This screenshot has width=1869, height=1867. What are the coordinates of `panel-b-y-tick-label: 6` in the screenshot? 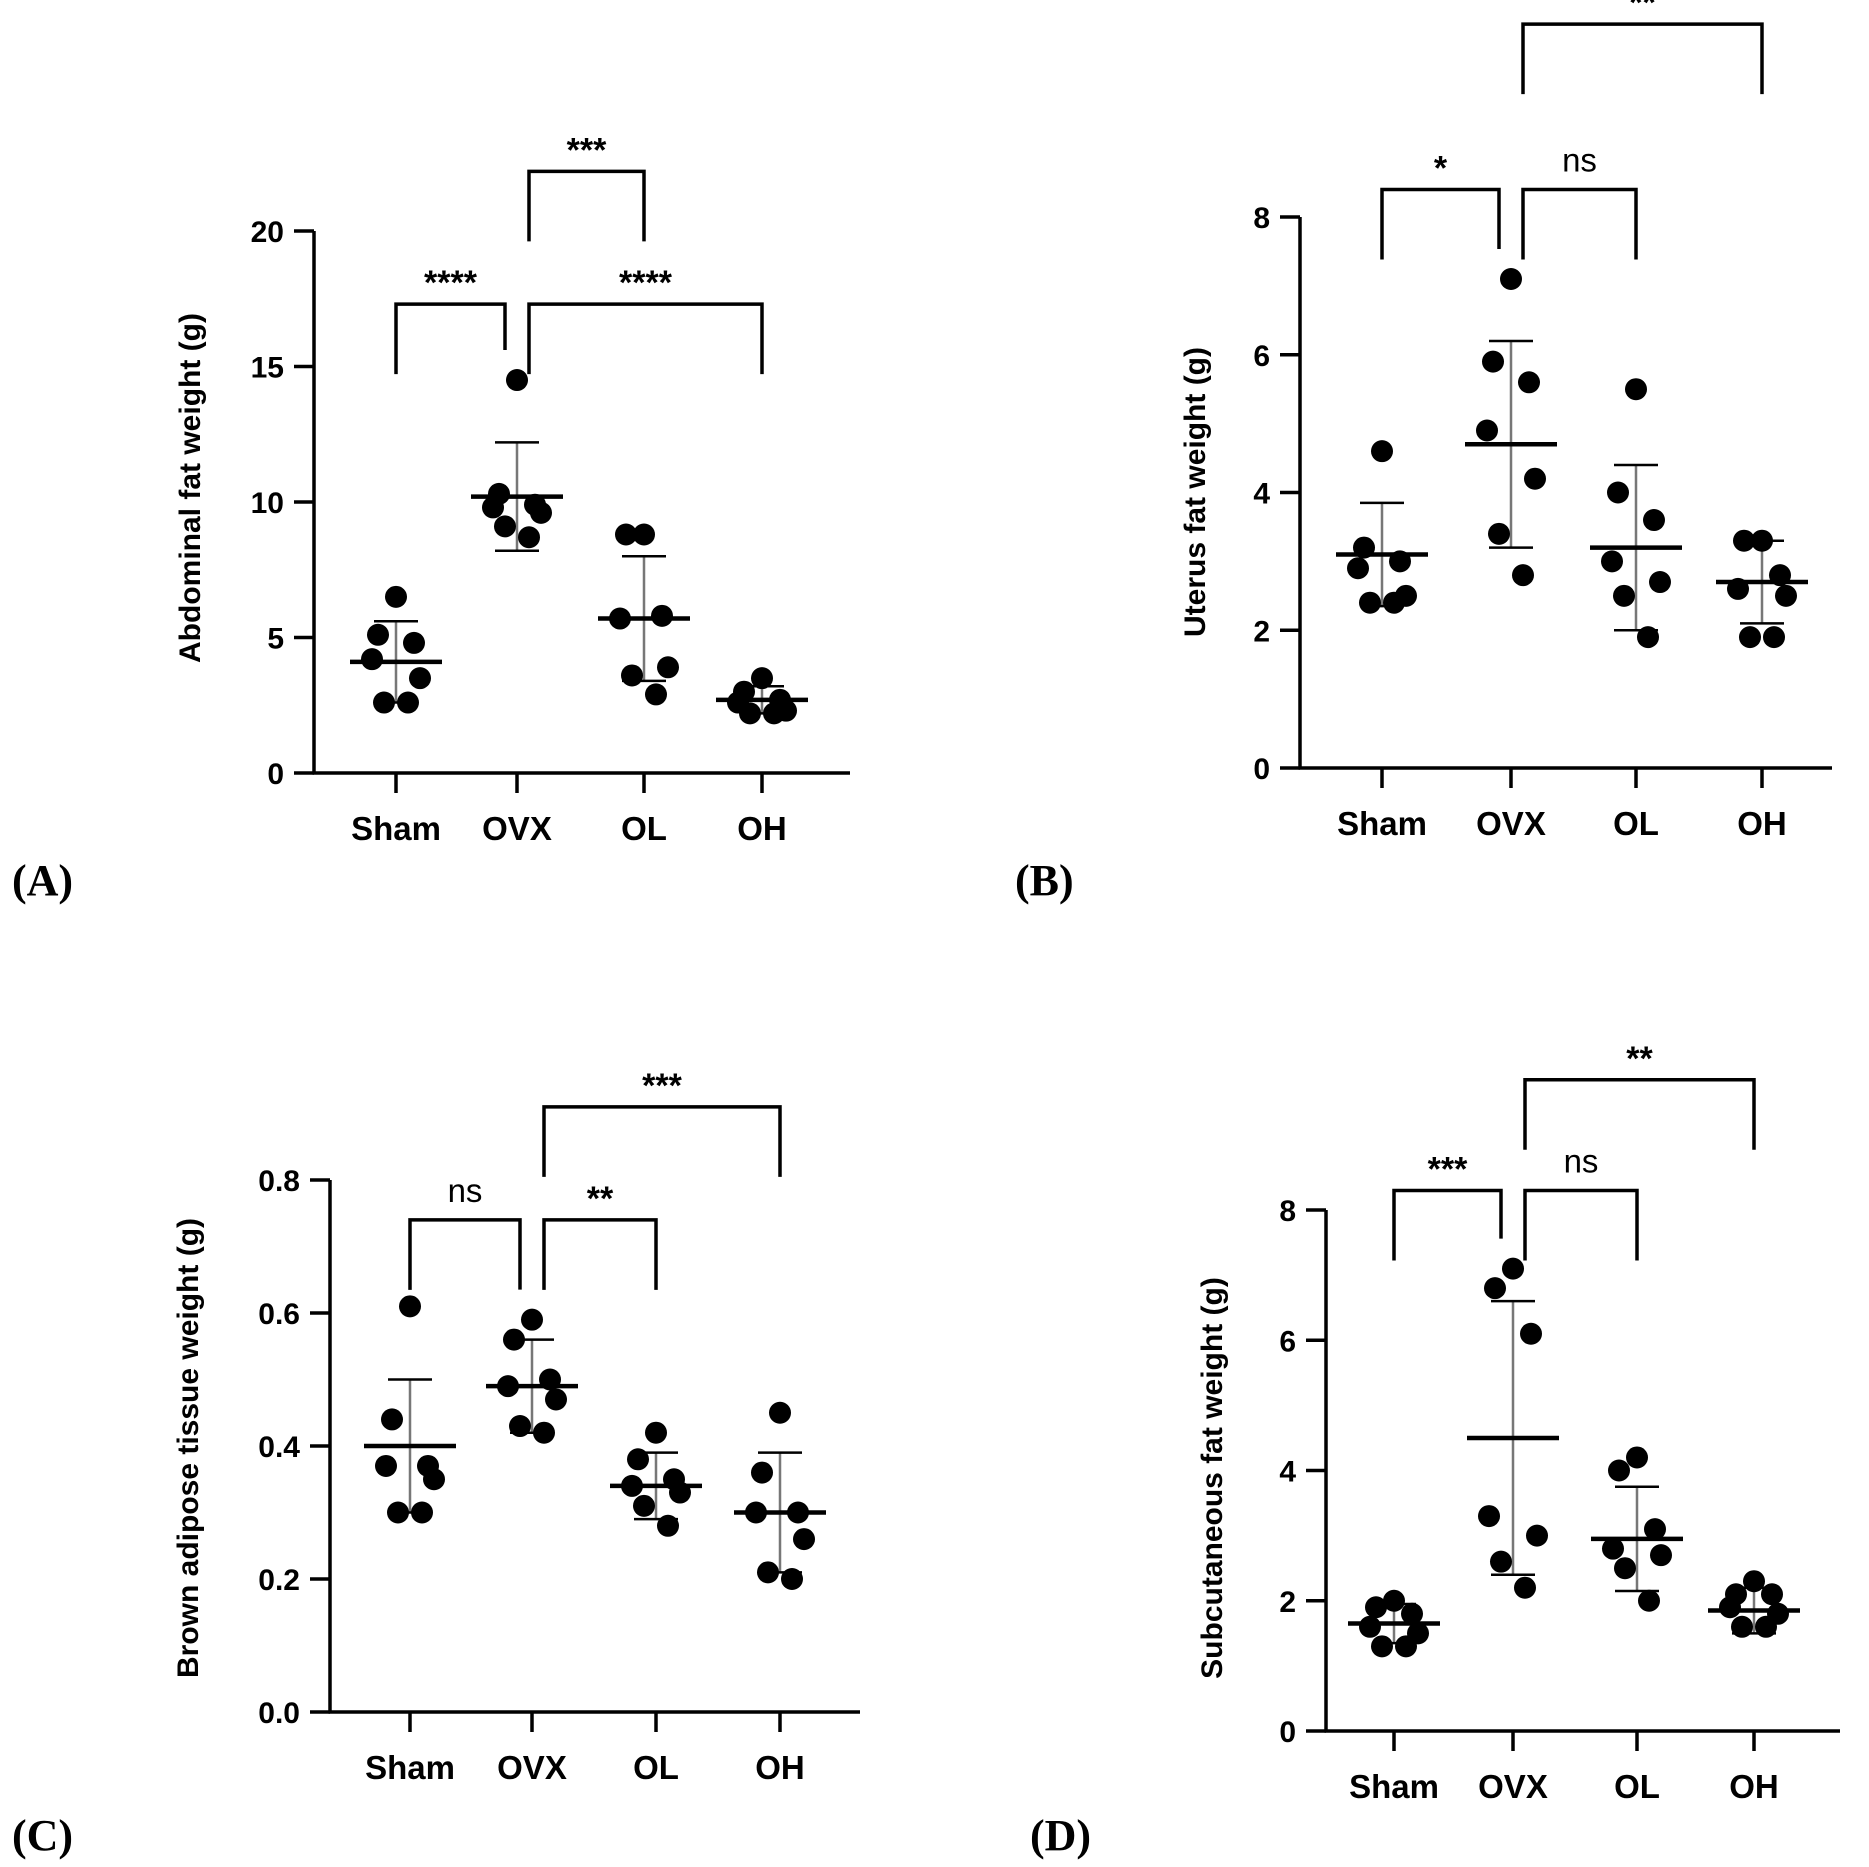 It's located at (1261, 356).